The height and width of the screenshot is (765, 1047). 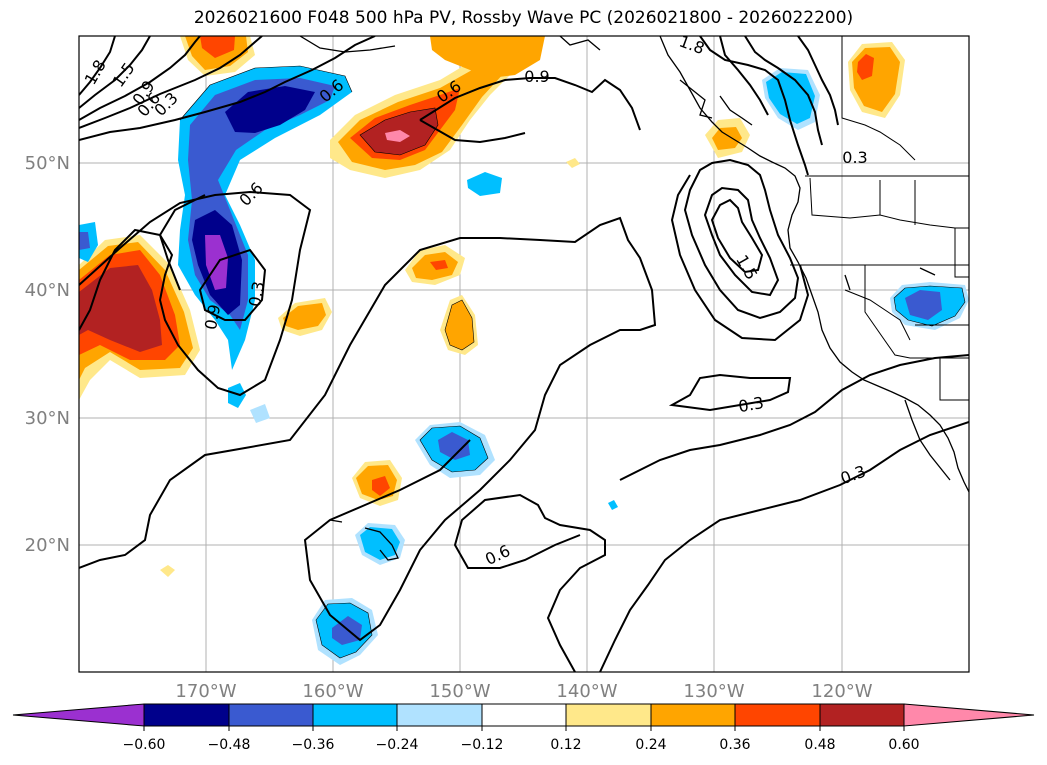 I want to click on lon-label-140w: 140°W, so click(x=586, y=691).